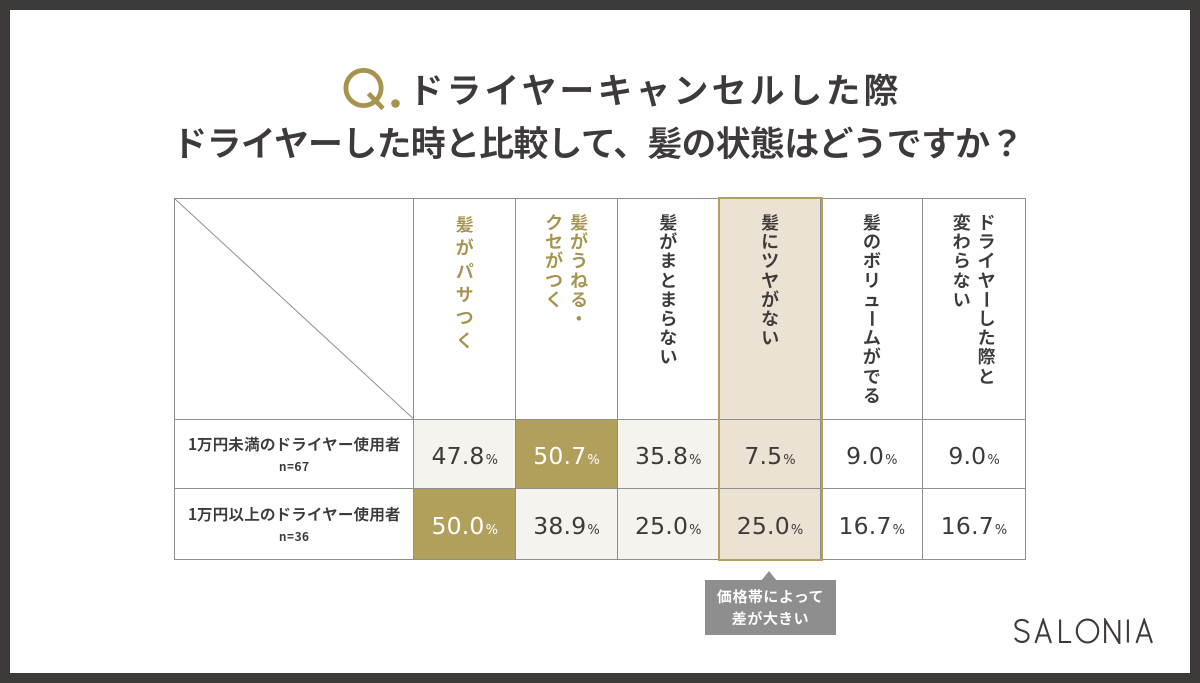 The image size is (1200, 683). What do you see at coordinates (567, 309) in the screenshot?
I see `column-header-uneru-kuse: 髪がうねる・ クセがつく` at bounding box center [567, 309].